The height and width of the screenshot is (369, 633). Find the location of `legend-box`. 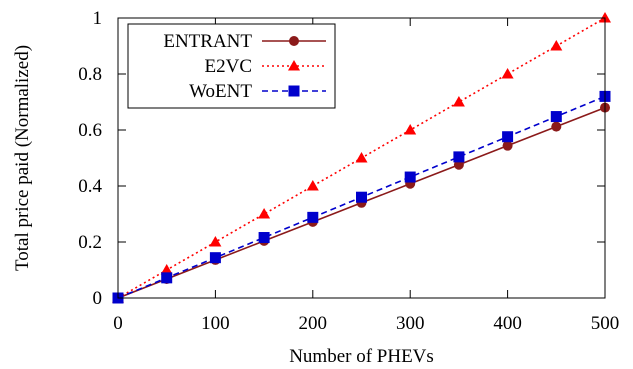

legend-box is located at coordinates (231, 66).